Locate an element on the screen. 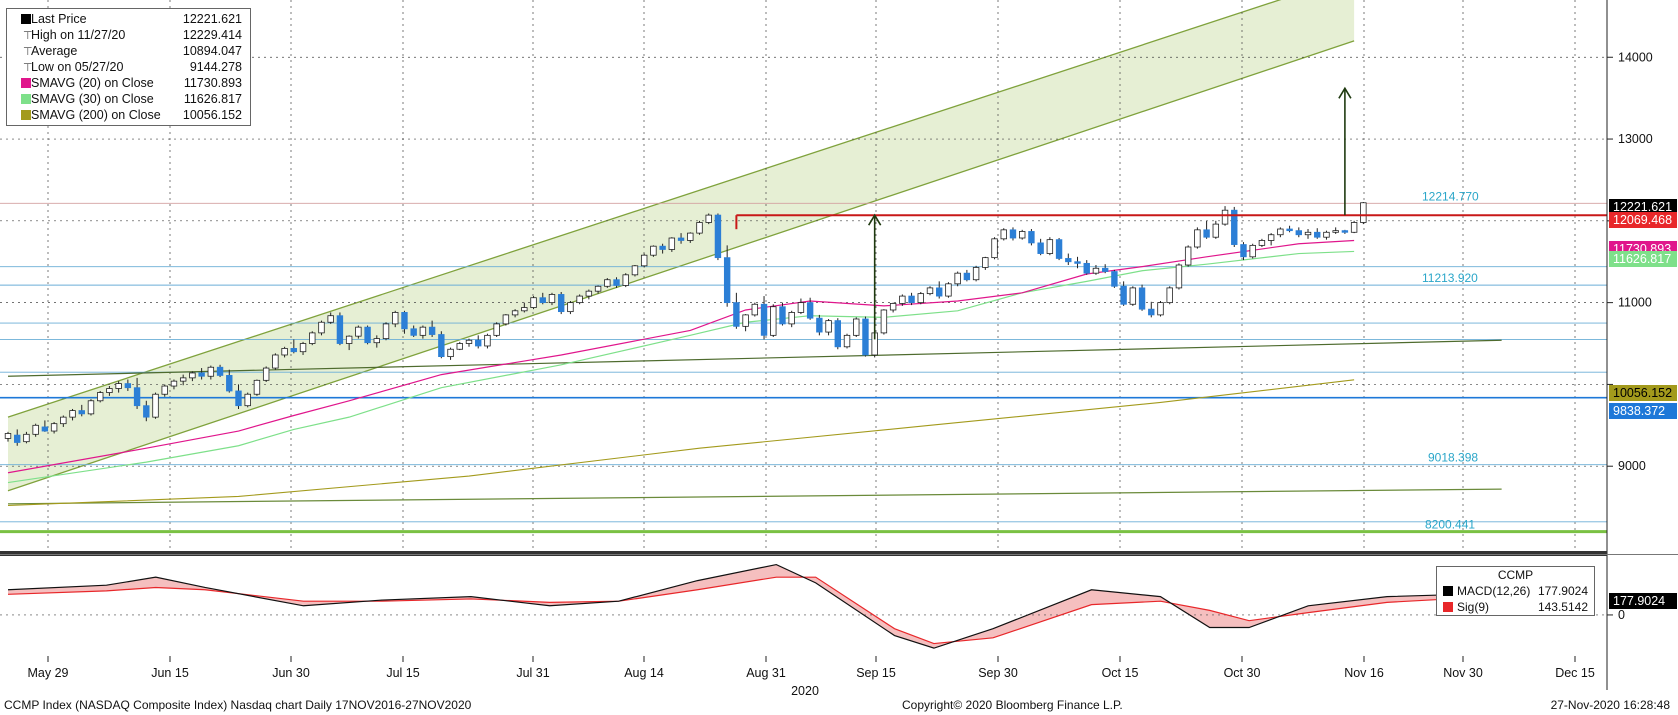 The width and height of the screenshot is (1678, 715). panel-divider is located at coordinates (803, 553).